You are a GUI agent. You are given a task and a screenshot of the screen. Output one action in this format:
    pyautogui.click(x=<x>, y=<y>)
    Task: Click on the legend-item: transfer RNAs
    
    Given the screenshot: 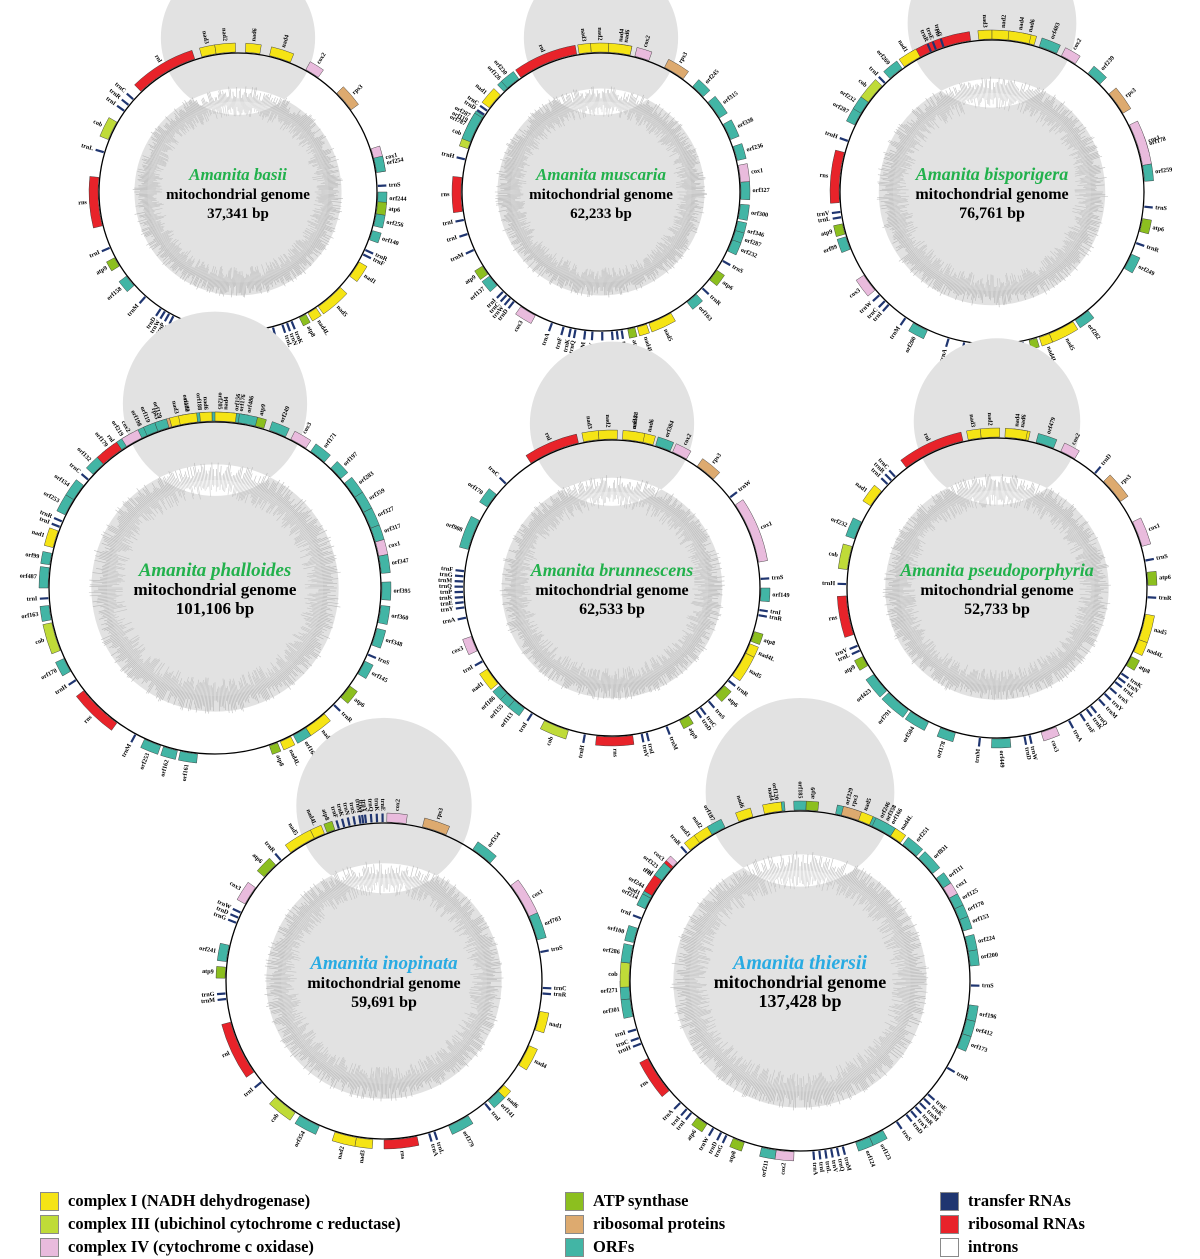 What is the action you would take?
    pyautogui.click(x=1012, y=1201)
    